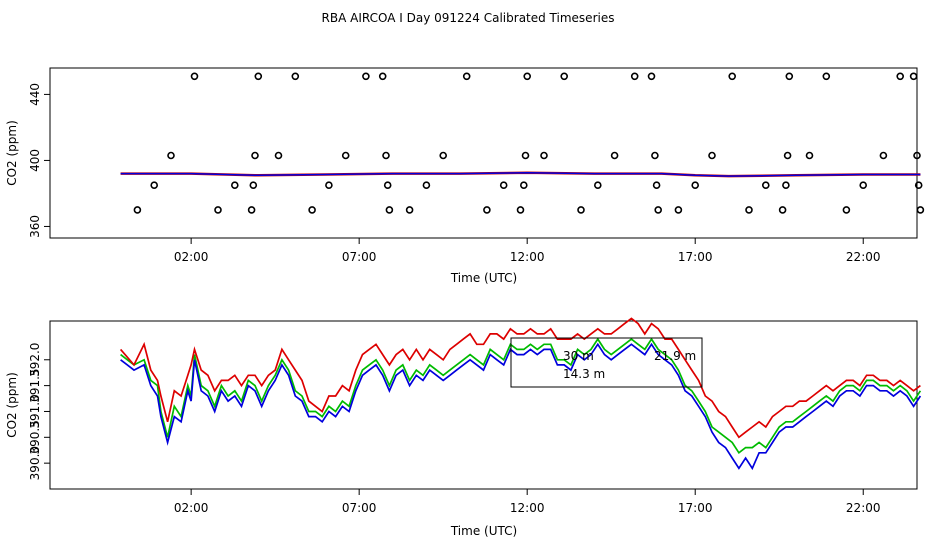 This screenshot has width=936, height=540. I want to click on bottom-y-minor-tick-label: 391.5, so click(35, 385).